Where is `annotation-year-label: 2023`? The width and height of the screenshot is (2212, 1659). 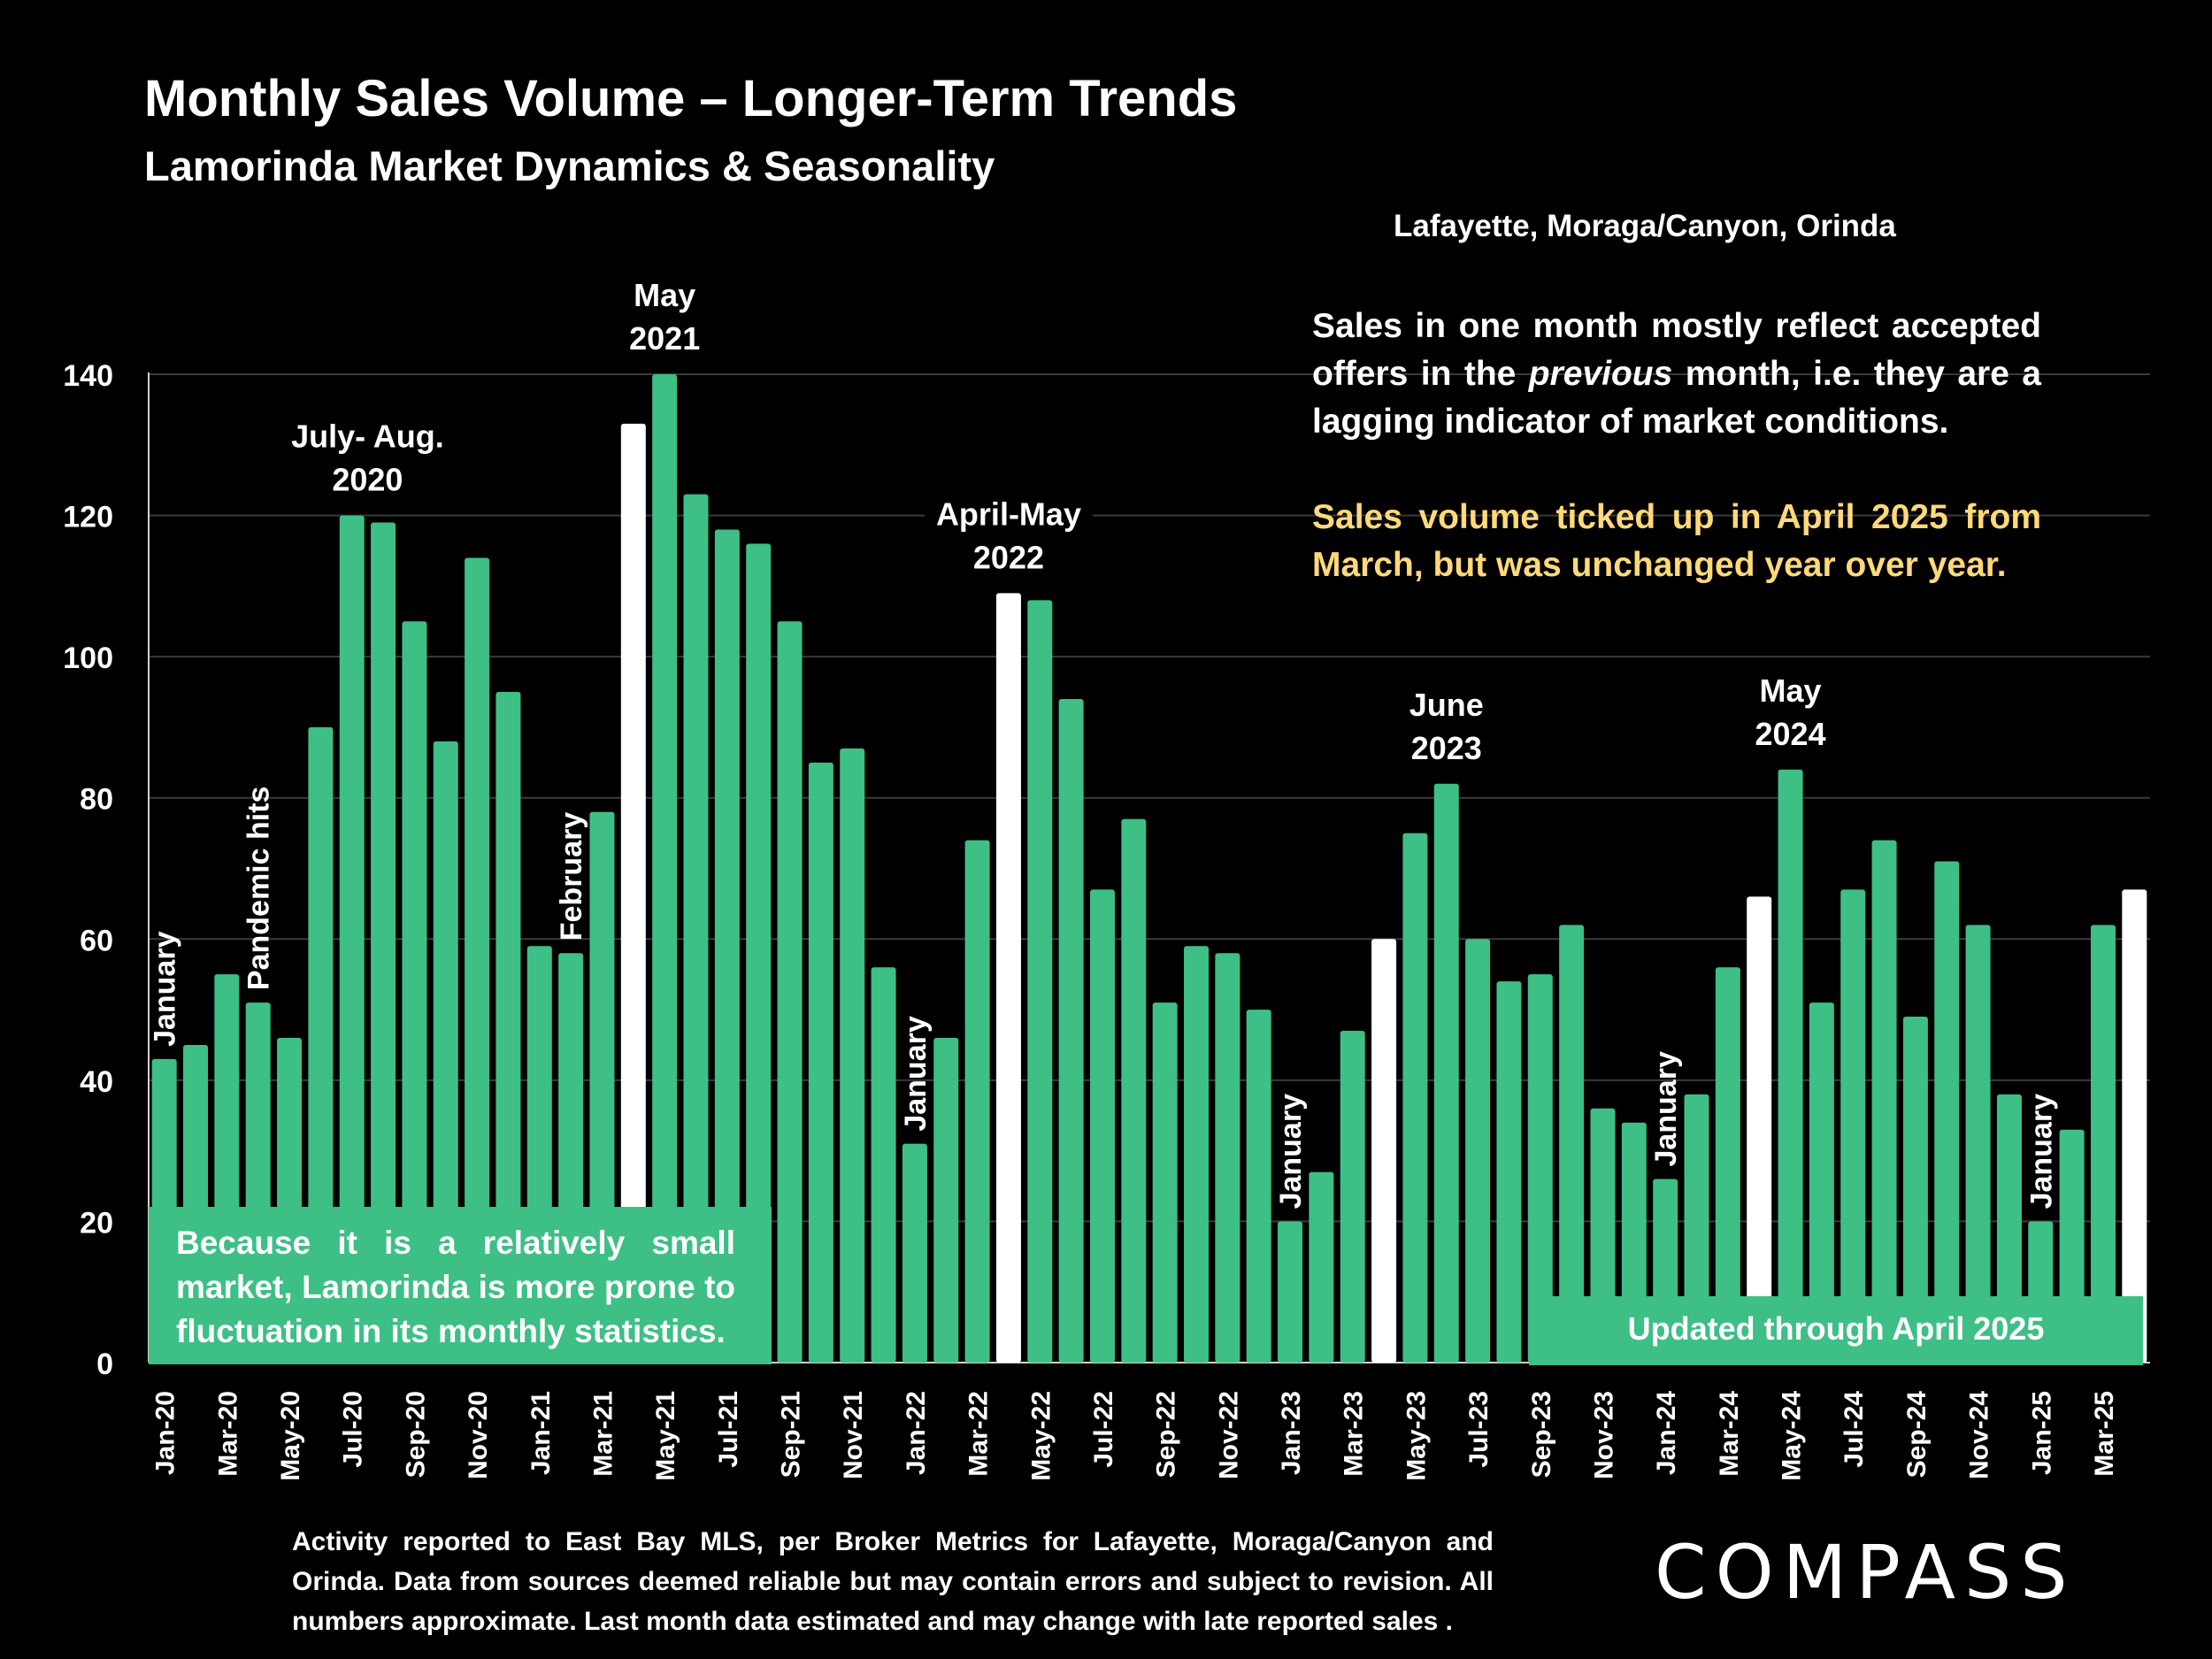
annotation-year-label: 2023 is located at coordinates (1447, 748).